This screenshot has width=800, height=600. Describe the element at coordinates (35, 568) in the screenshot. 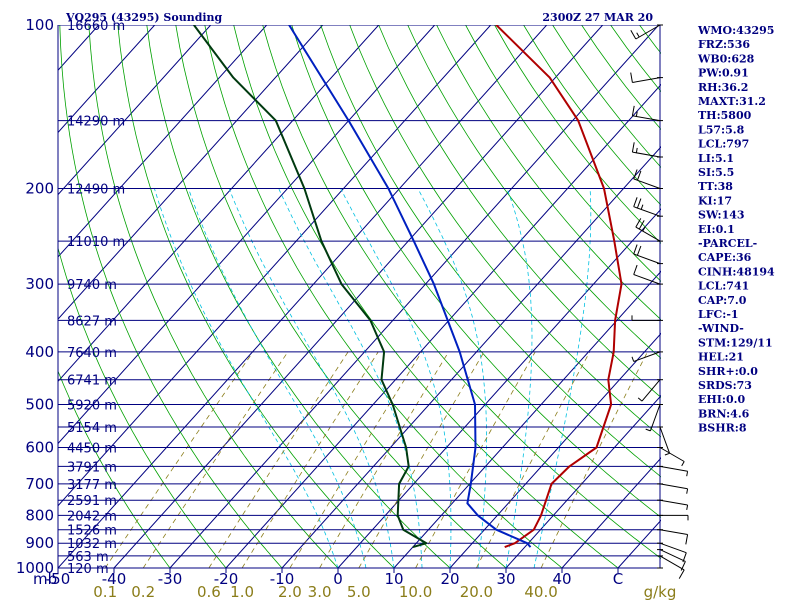

I see `pressure-tick-label: 1000` at that location.